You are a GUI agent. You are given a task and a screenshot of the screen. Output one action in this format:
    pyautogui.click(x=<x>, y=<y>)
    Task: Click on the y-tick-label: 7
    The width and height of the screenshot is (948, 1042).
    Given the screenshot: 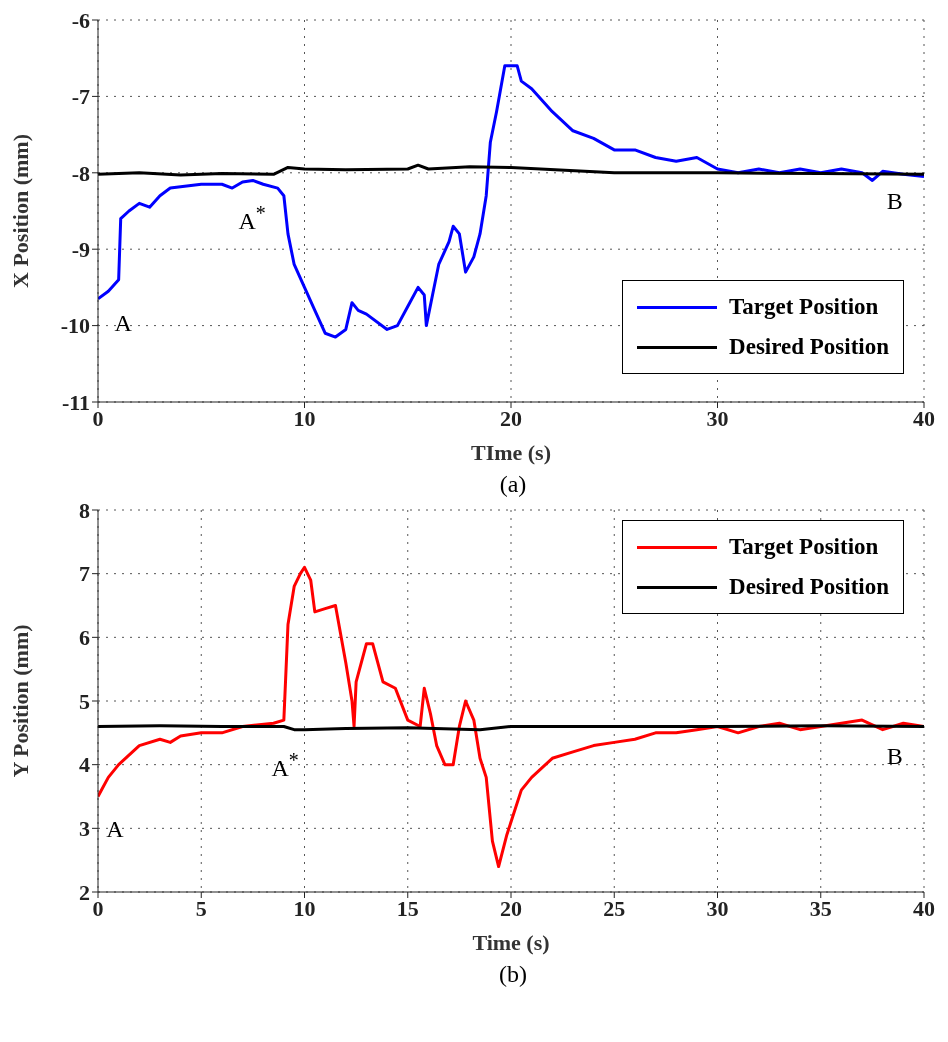 What is the action you would take?
    pyautogui.click(x=84, y=574)
    